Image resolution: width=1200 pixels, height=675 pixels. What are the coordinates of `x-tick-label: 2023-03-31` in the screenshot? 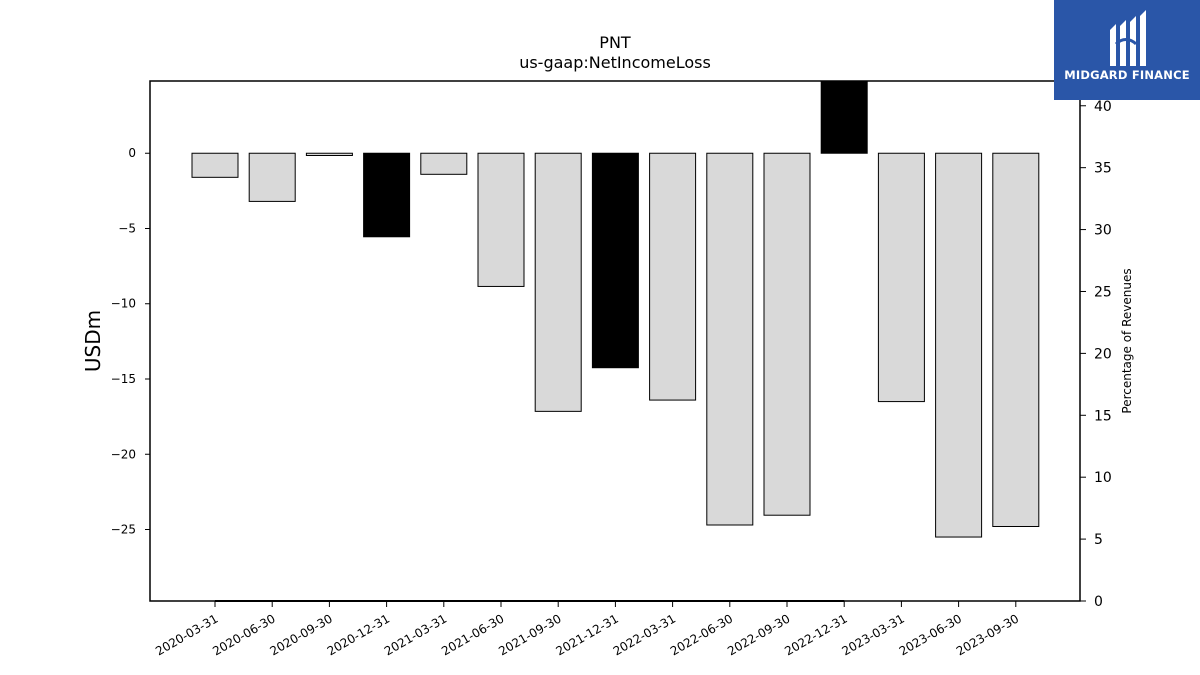 It's located at (872, 634).